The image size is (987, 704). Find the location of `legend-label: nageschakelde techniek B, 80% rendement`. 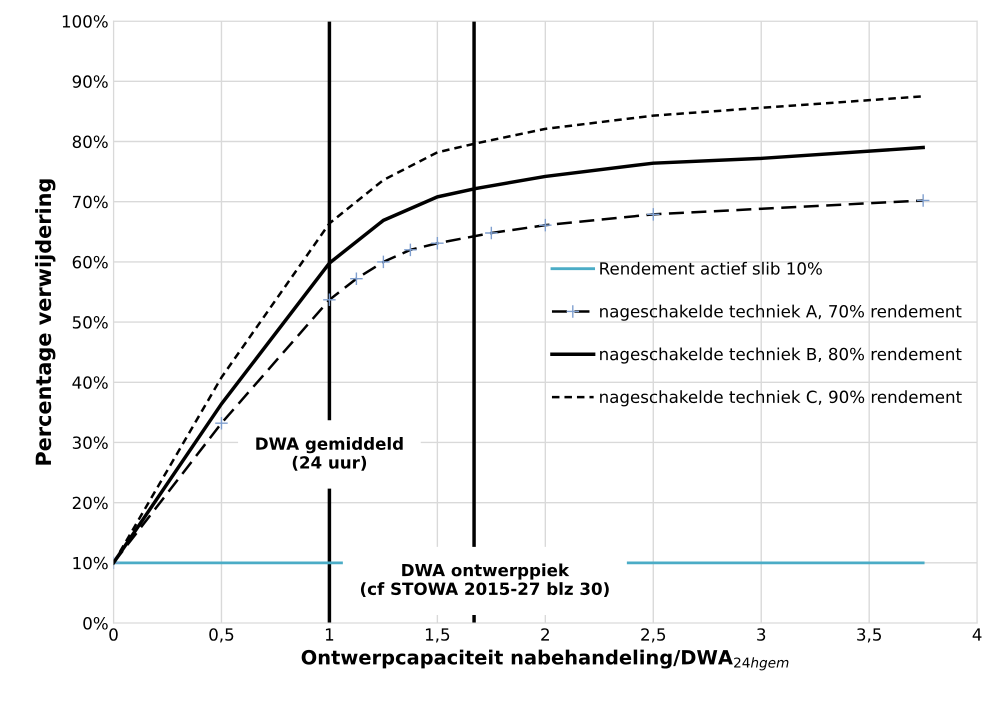

legend-label: nageschakelde techniek B, 80% rendement is located at coordinates (781, 355).